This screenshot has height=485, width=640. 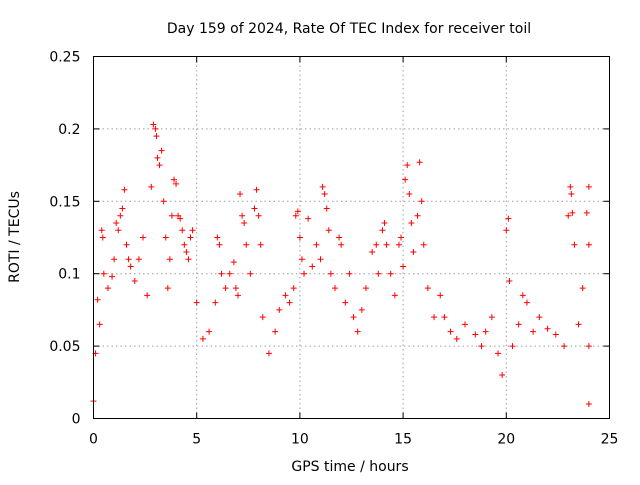 I want to click on y-tick-label: 0.2, so click(x=69, y=130).